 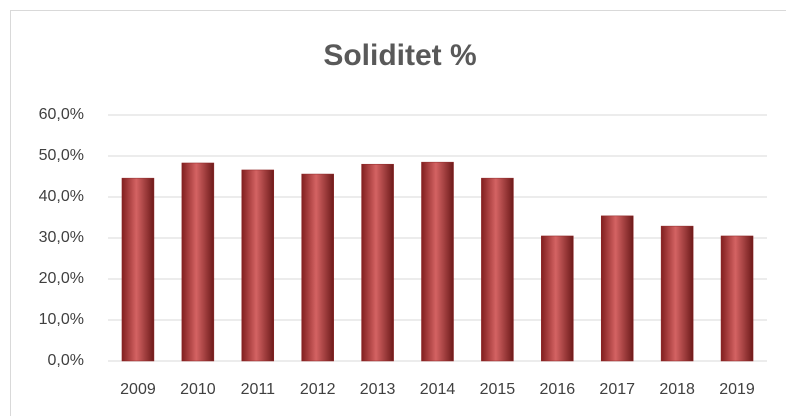 I want to click on x-tick-label: 2015, so click(x=498, y=389).